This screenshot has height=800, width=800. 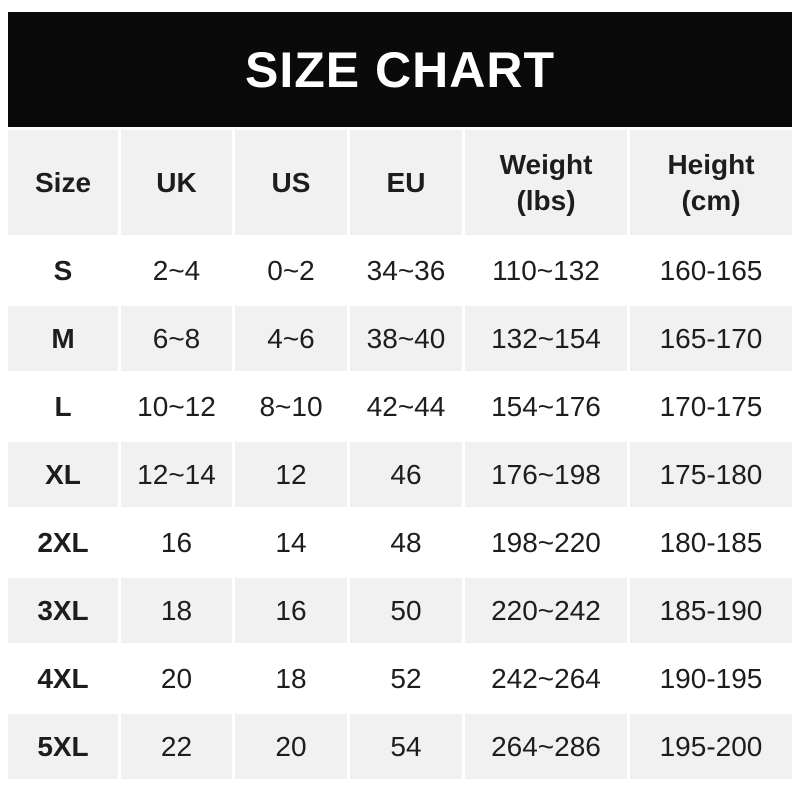 What do you see at coordinates (711, 200) in the screenshot?
I see `header-height-unit: (cm)` at bounding box center [711, 200].